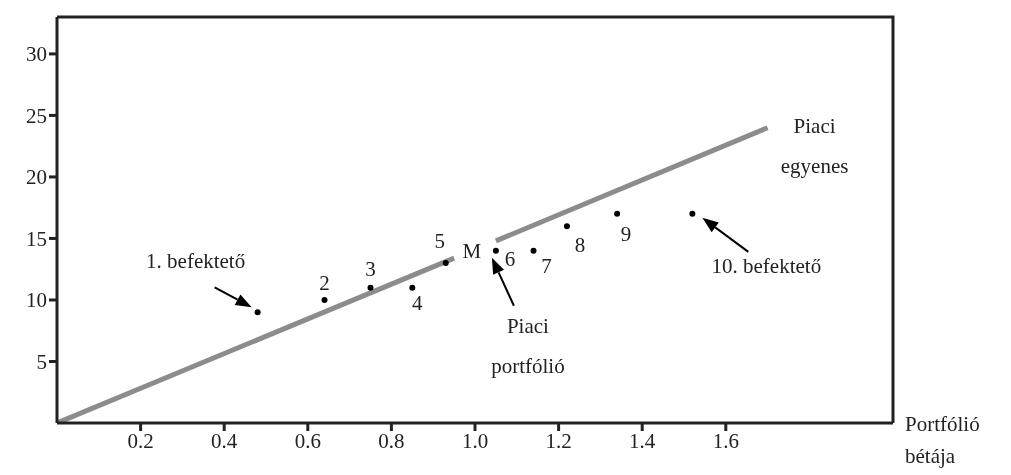 The image size is (1011, 475). What do you see at coordinates (725, 440) in the screenshot?
I see `x-tick-label: 1.6` at bounding box center [725, 440].